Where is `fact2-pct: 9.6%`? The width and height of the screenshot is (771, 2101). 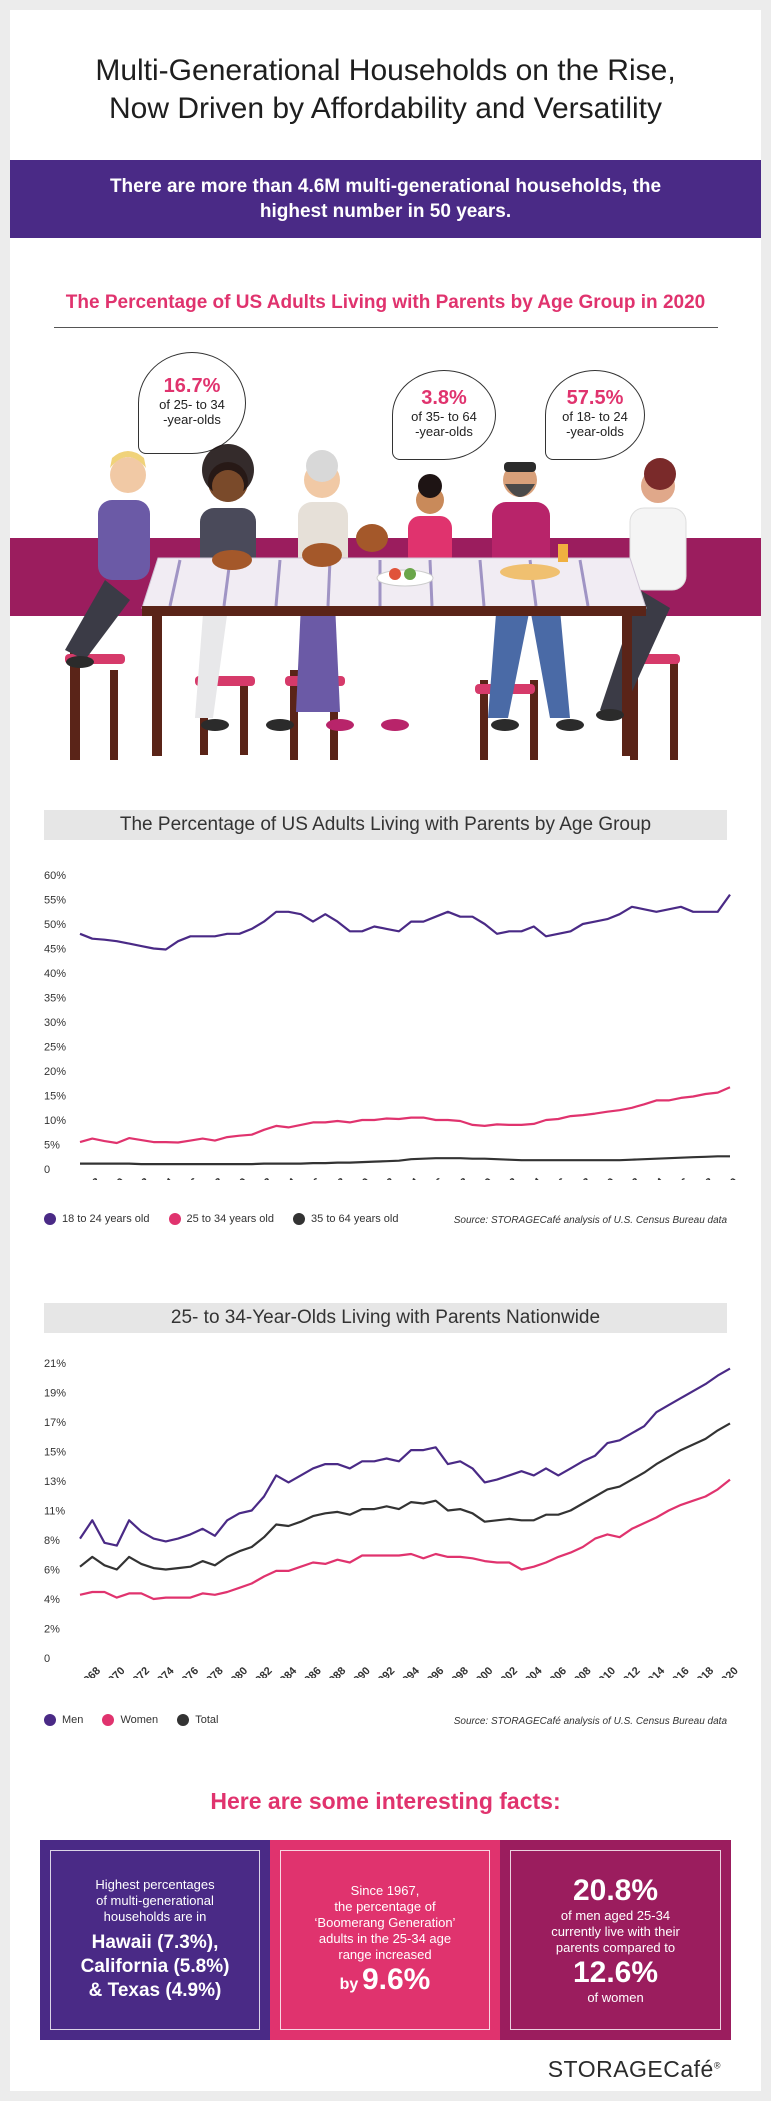
fact2-pct: 9.6% is located at coordinates (396, 1979).